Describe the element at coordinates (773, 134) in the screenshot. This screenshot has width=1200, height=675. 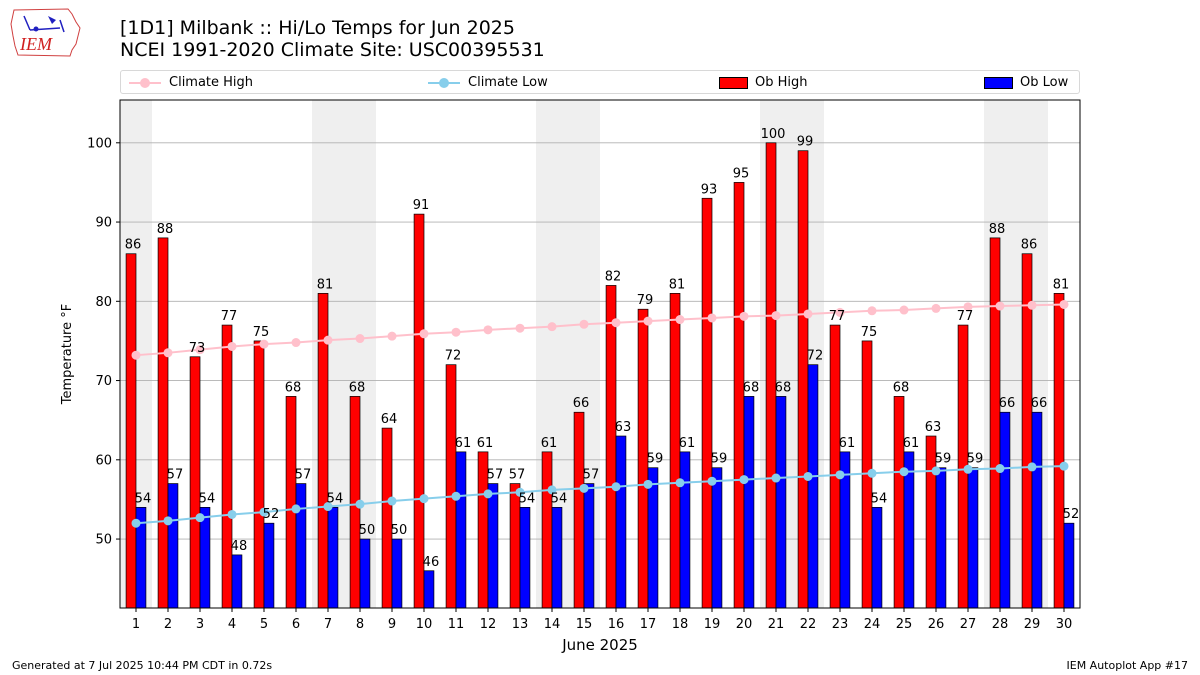
I see `ob-high-label: 100` at that location.